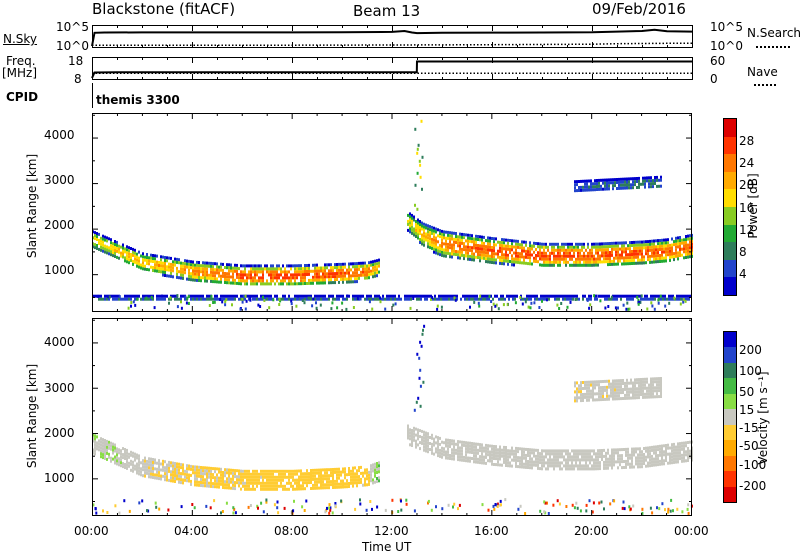 The image size is (800, 554). I want to click on velocity-colorbar-band, so click(730, 432).